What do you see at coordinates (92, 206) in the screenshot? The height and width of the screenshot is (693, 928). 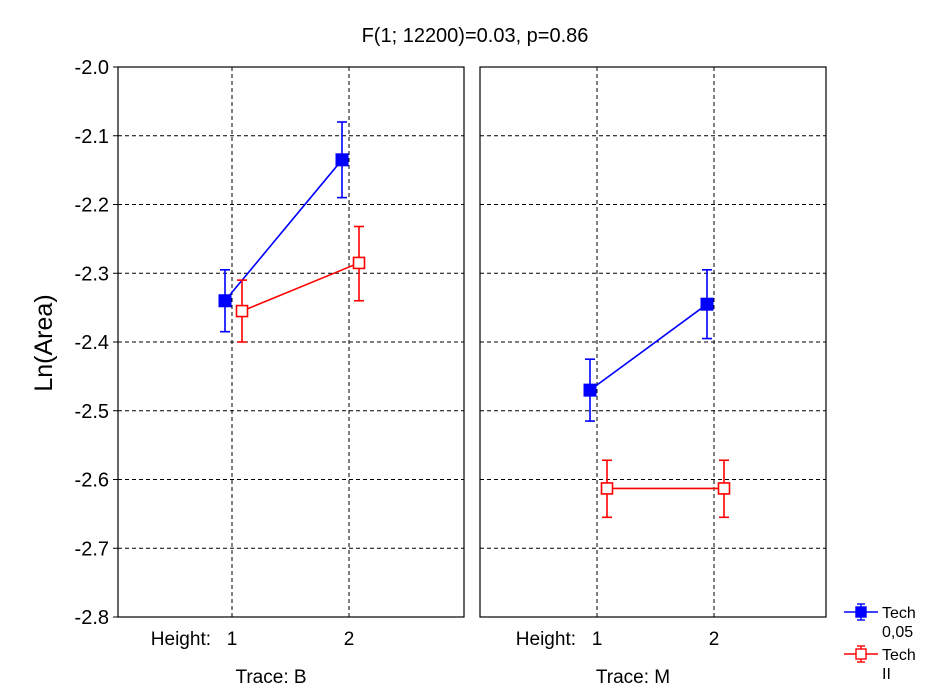 I see `y-tick-label: -2.2` at bounding box center [92, 206].